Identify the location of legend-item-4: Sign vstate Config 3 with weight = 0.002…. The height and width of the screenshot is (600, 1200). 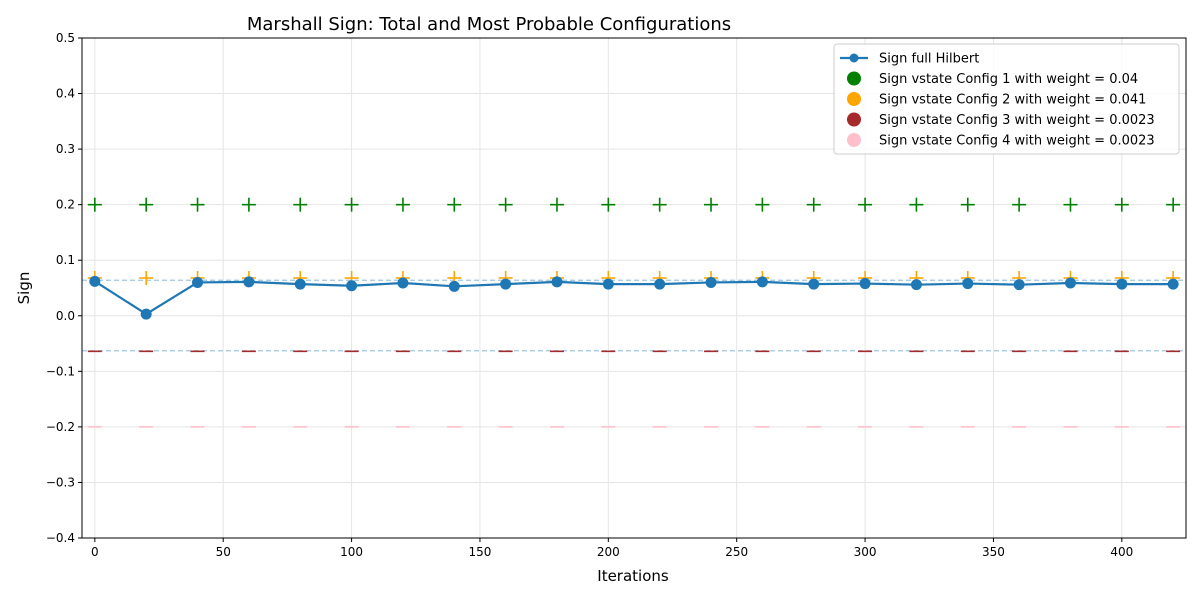
(1001, 120).